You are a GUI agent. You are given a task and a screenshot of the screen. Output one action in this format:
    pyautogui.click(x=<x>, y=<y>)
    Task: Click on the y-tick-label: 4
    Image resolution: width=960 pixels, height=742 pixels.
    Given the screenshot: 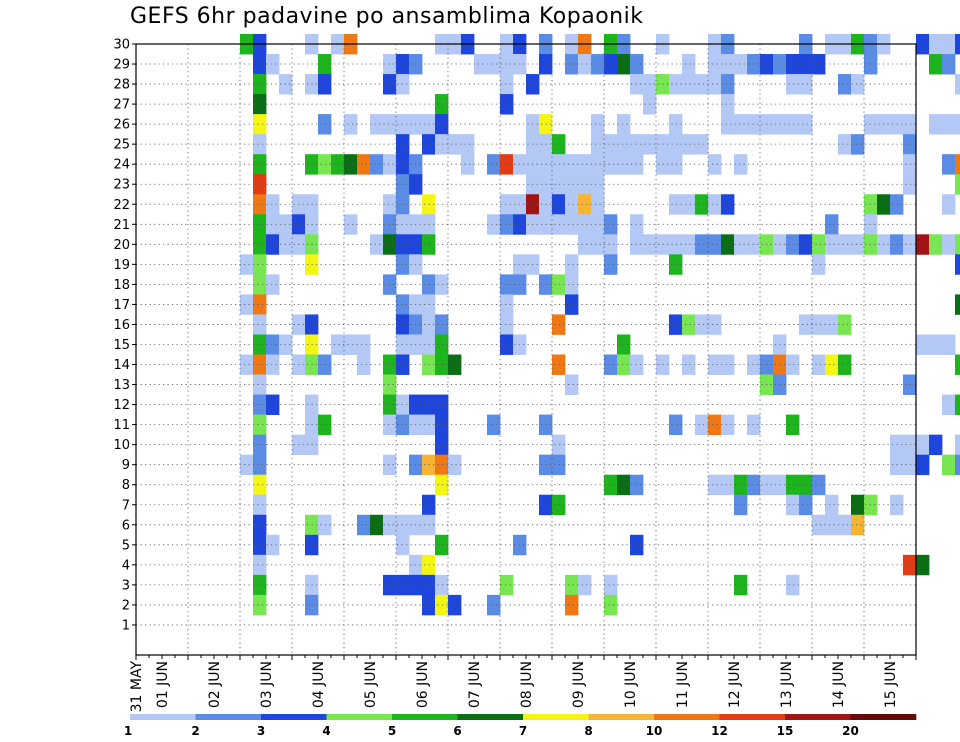 What is the action you would take?
    pyautogui.click(x=126, y=565)
    